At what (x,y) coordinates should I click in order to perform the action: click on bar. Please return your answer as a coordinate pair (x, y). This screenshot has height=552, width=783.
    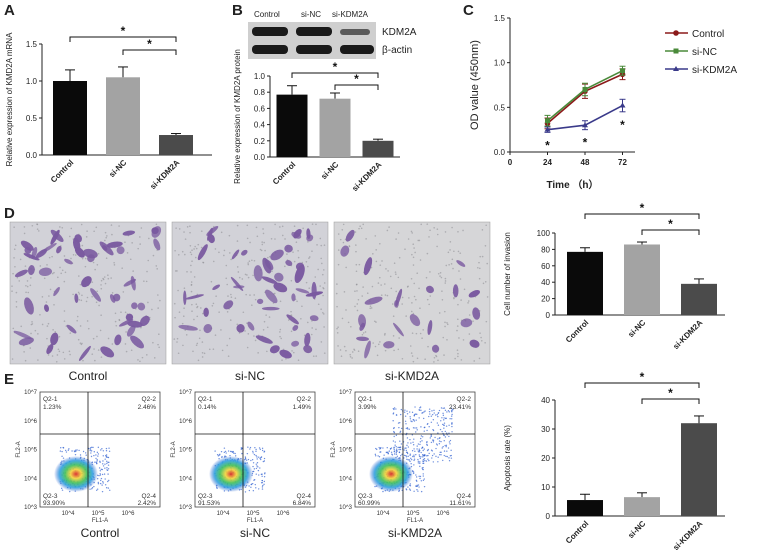
    Looking at the image, I should click on (292, 125).